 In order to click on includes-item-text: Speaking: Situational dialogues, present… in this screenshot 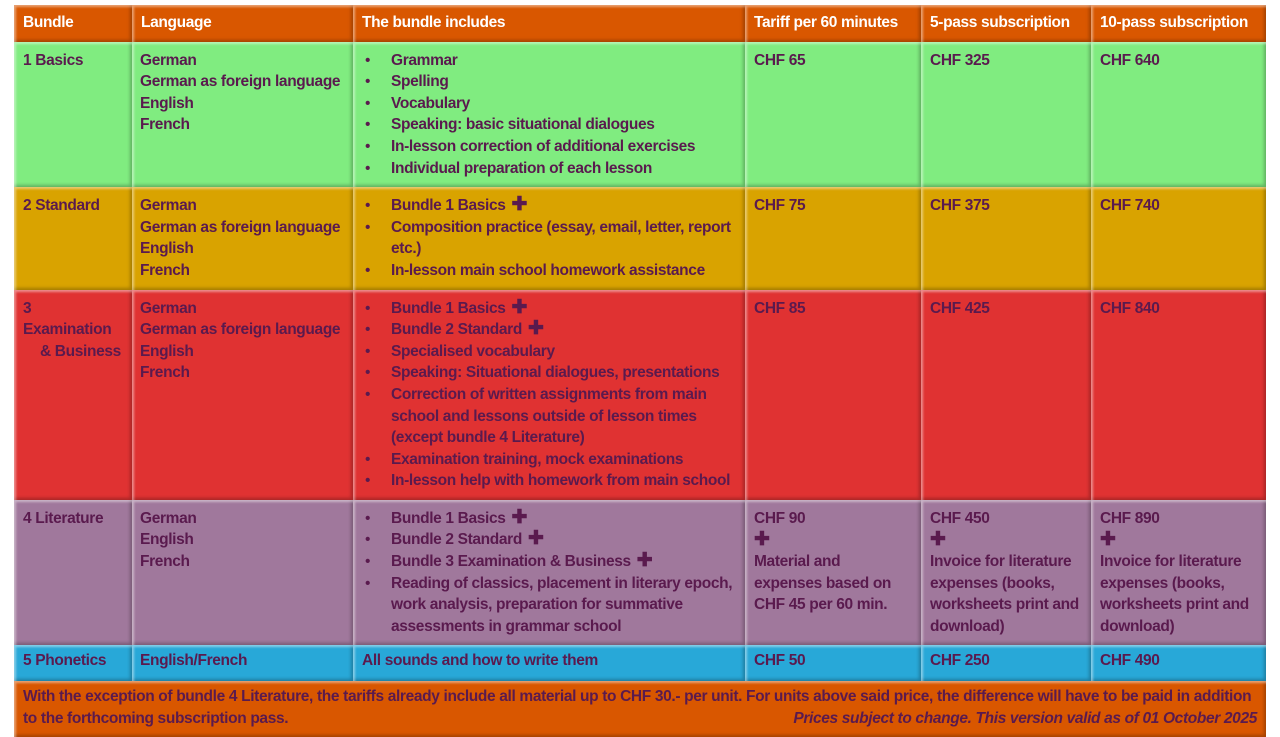, I will do `click(555, 373)`.